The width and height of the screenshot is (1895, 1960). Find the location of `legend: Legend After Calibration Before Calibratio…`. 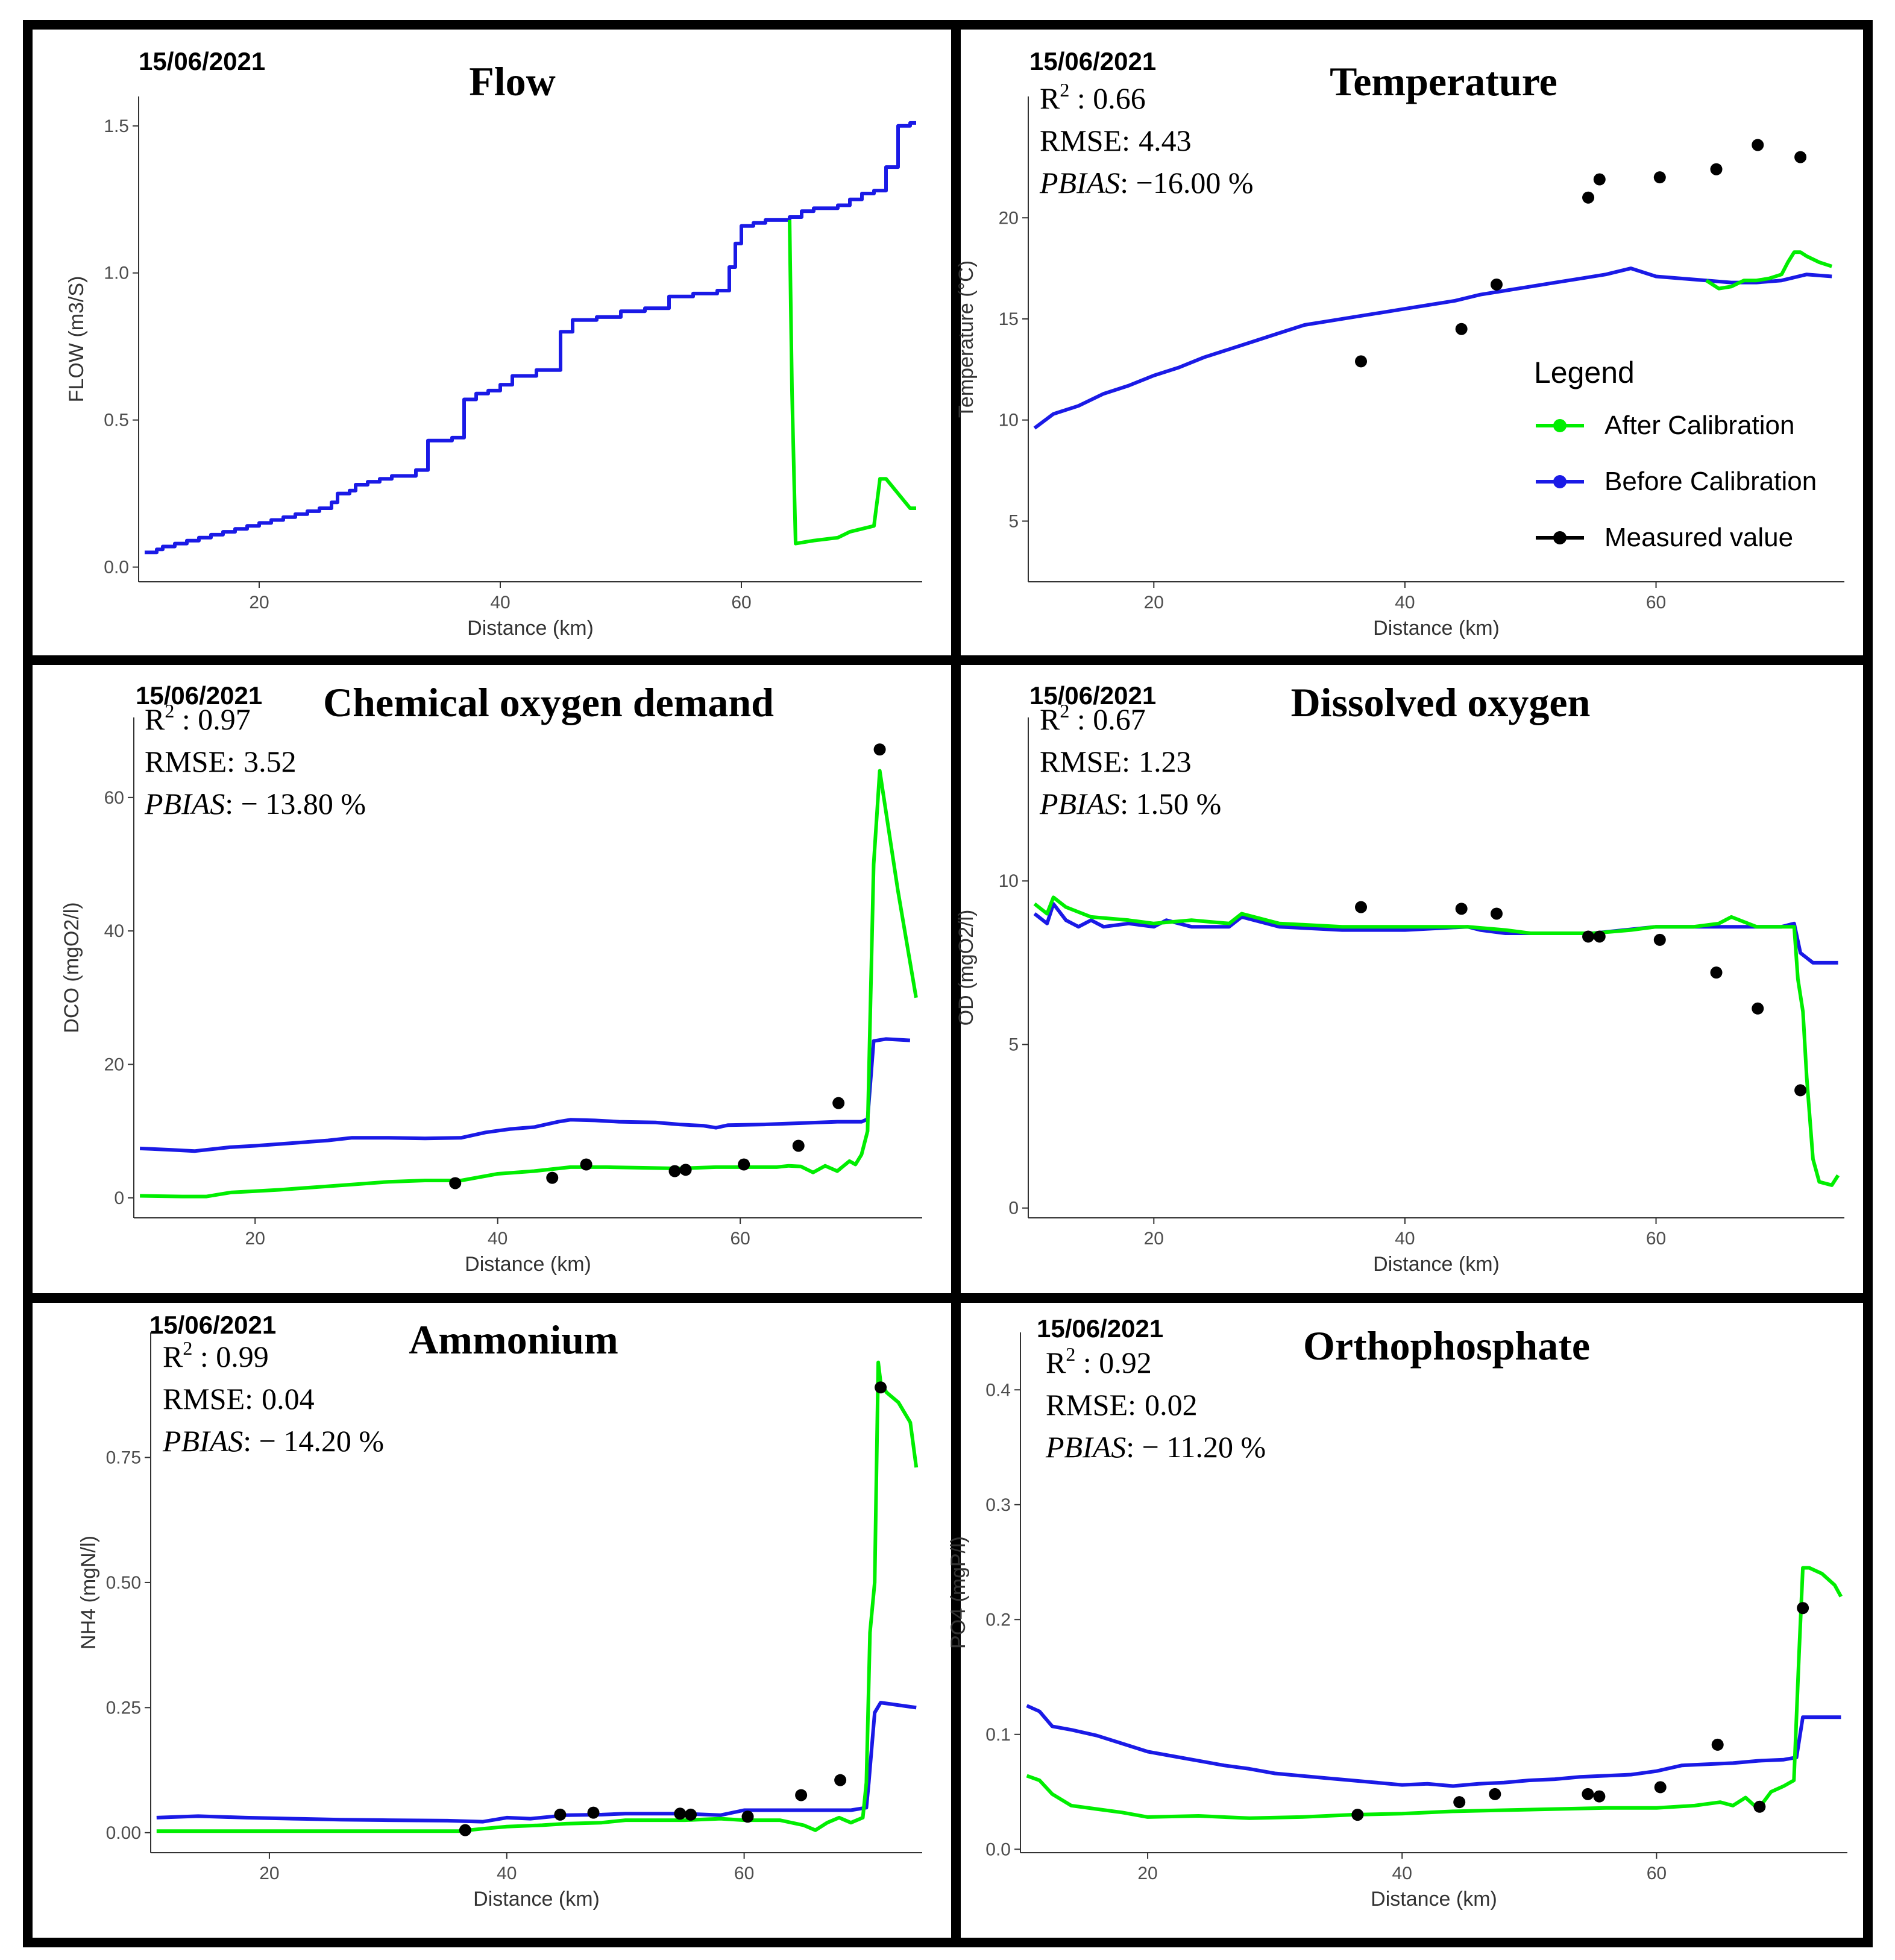

legend: Legend After Calibration Before Calibratio… is located at coordinates (1675, 454).